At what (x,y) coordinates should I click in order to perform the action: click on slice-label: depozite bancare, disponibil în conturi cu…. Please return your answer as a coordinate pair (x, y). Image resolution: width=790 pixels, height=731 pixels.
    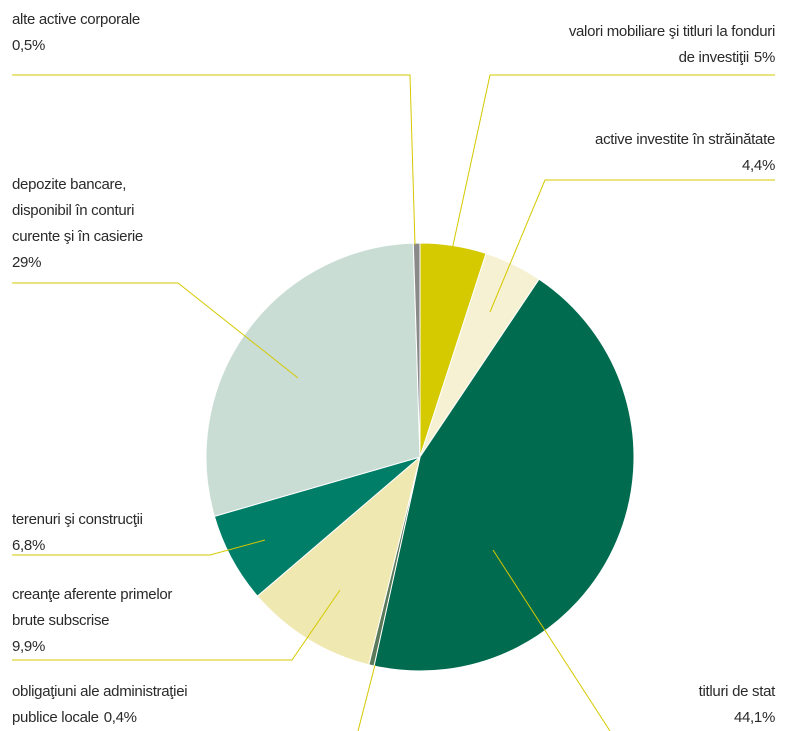
    Looking at the image, I should click on (77, 210).